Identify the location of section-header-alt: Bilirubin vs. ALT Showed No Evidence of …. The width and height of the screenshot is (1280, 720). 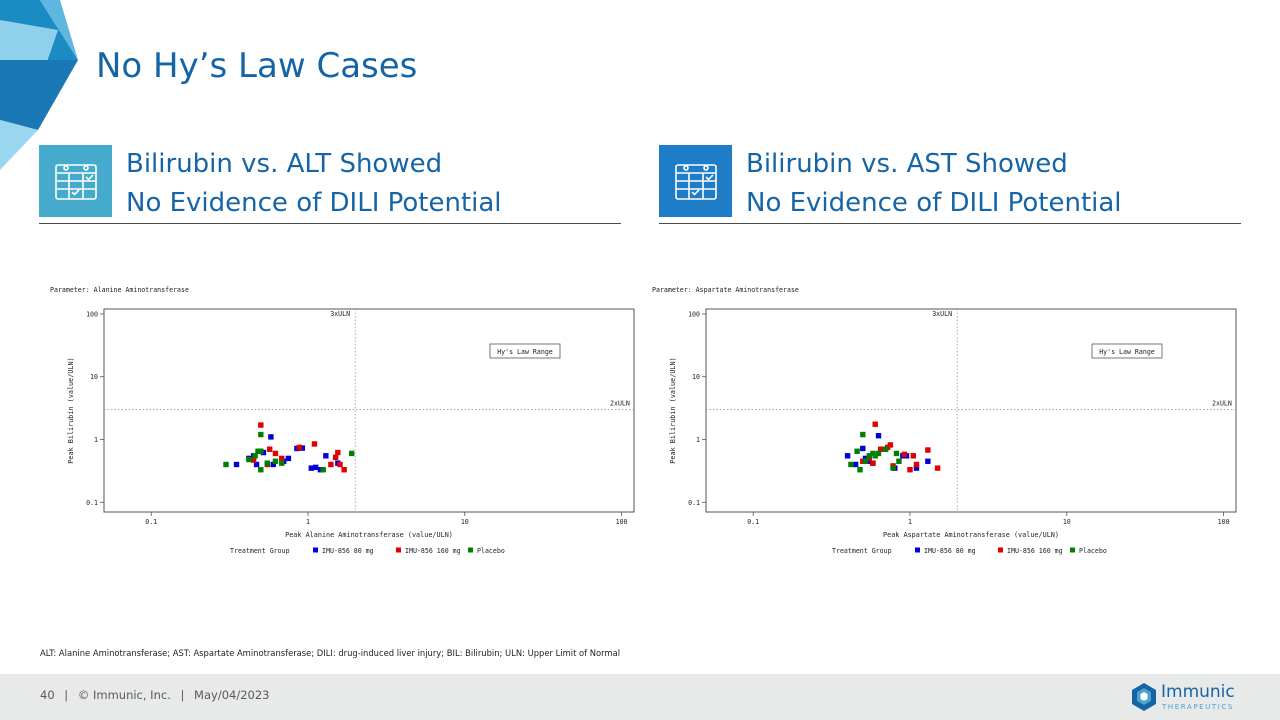
(330, 184).